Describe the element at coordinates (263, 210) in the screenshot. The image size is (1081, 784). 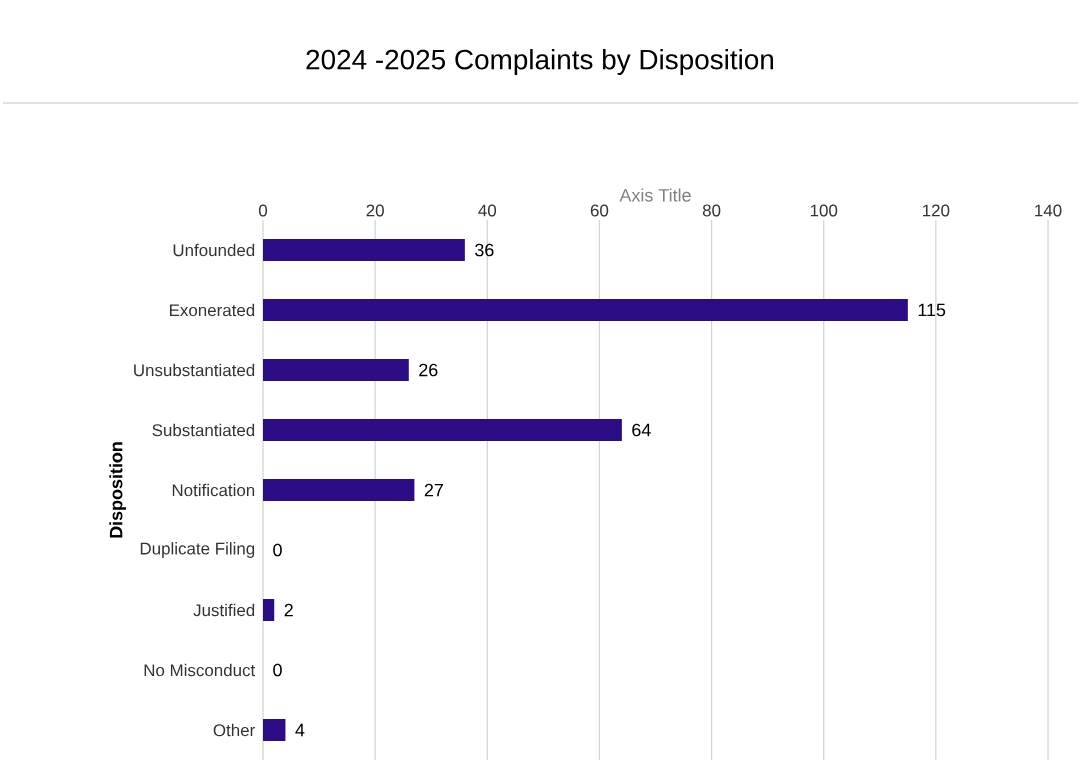
I see `x-tick-label: 0` at that location.